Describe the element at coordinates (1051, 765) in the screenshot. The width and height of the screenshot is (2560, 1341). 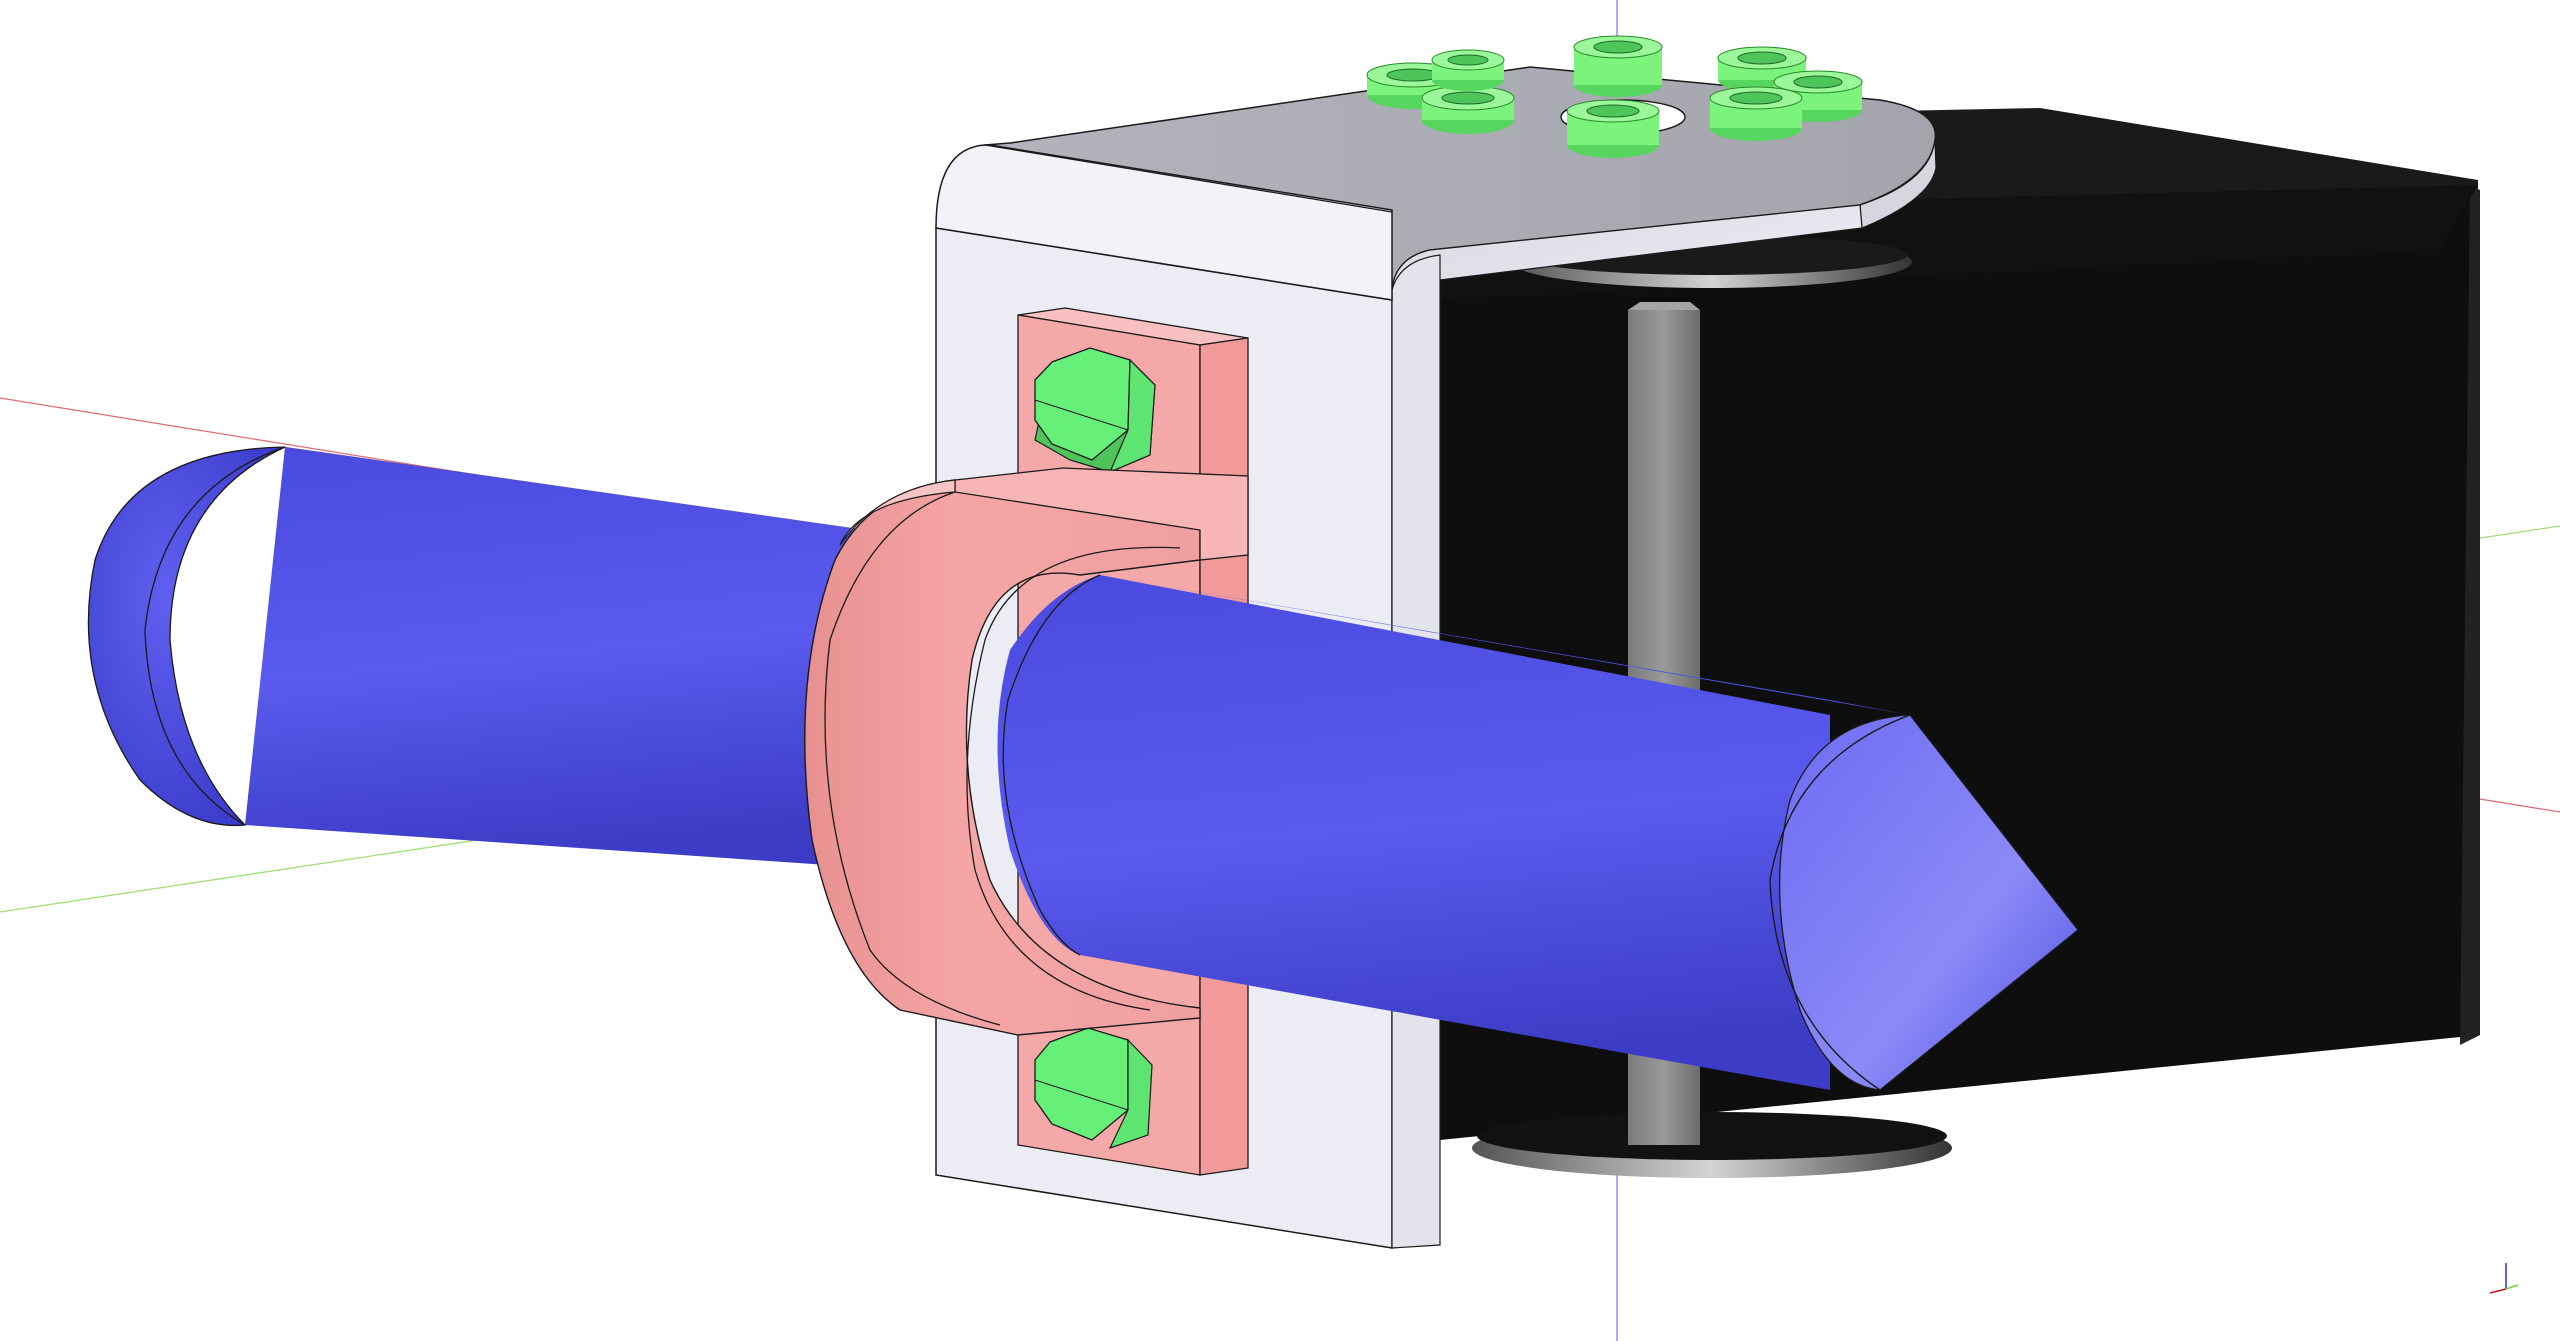
I see `shaft-body-front-edge` at that location.